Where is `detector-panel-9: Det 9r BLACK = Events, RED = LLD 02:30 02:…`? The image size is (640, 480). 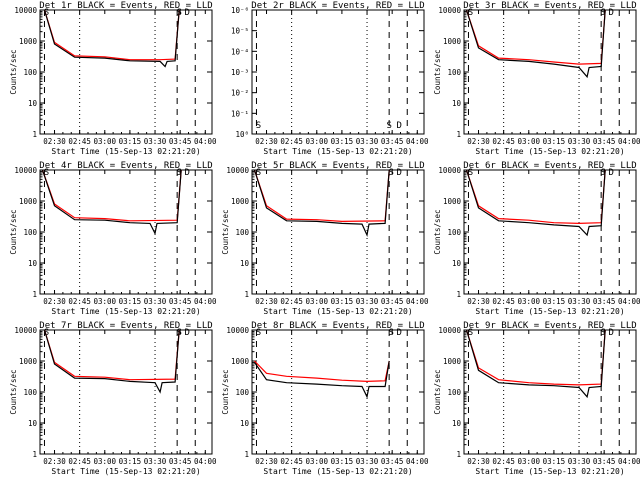
detector-panel-9: Det 9r BLACK = Events, RED = LLD 02:30 02:… is located at coordinates (536, 398).